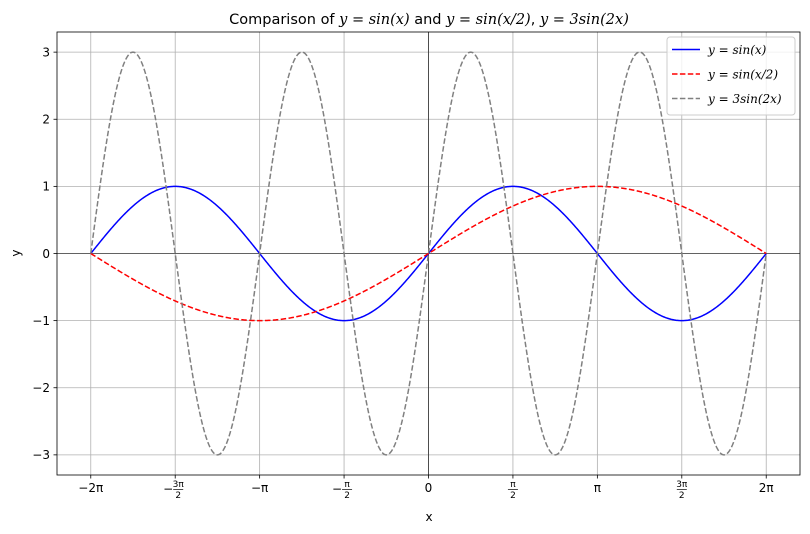 The width and height of the screenshot is (810, 534). What do you see at coordinates (46, 120) in the screenshot?
I see `y-tick-label: 2` at bounding box center [46, 120].